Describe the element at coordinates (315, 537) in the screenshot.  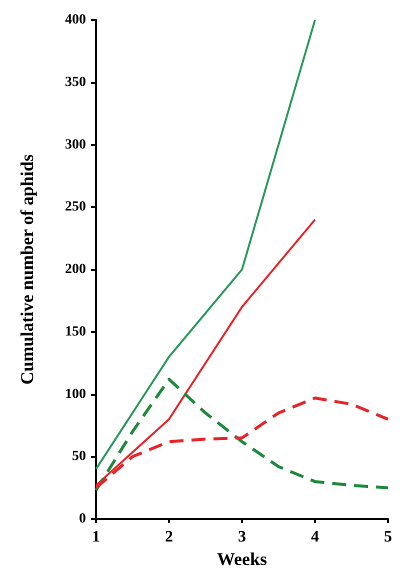
I see `x-tick-label: 4` at that location.